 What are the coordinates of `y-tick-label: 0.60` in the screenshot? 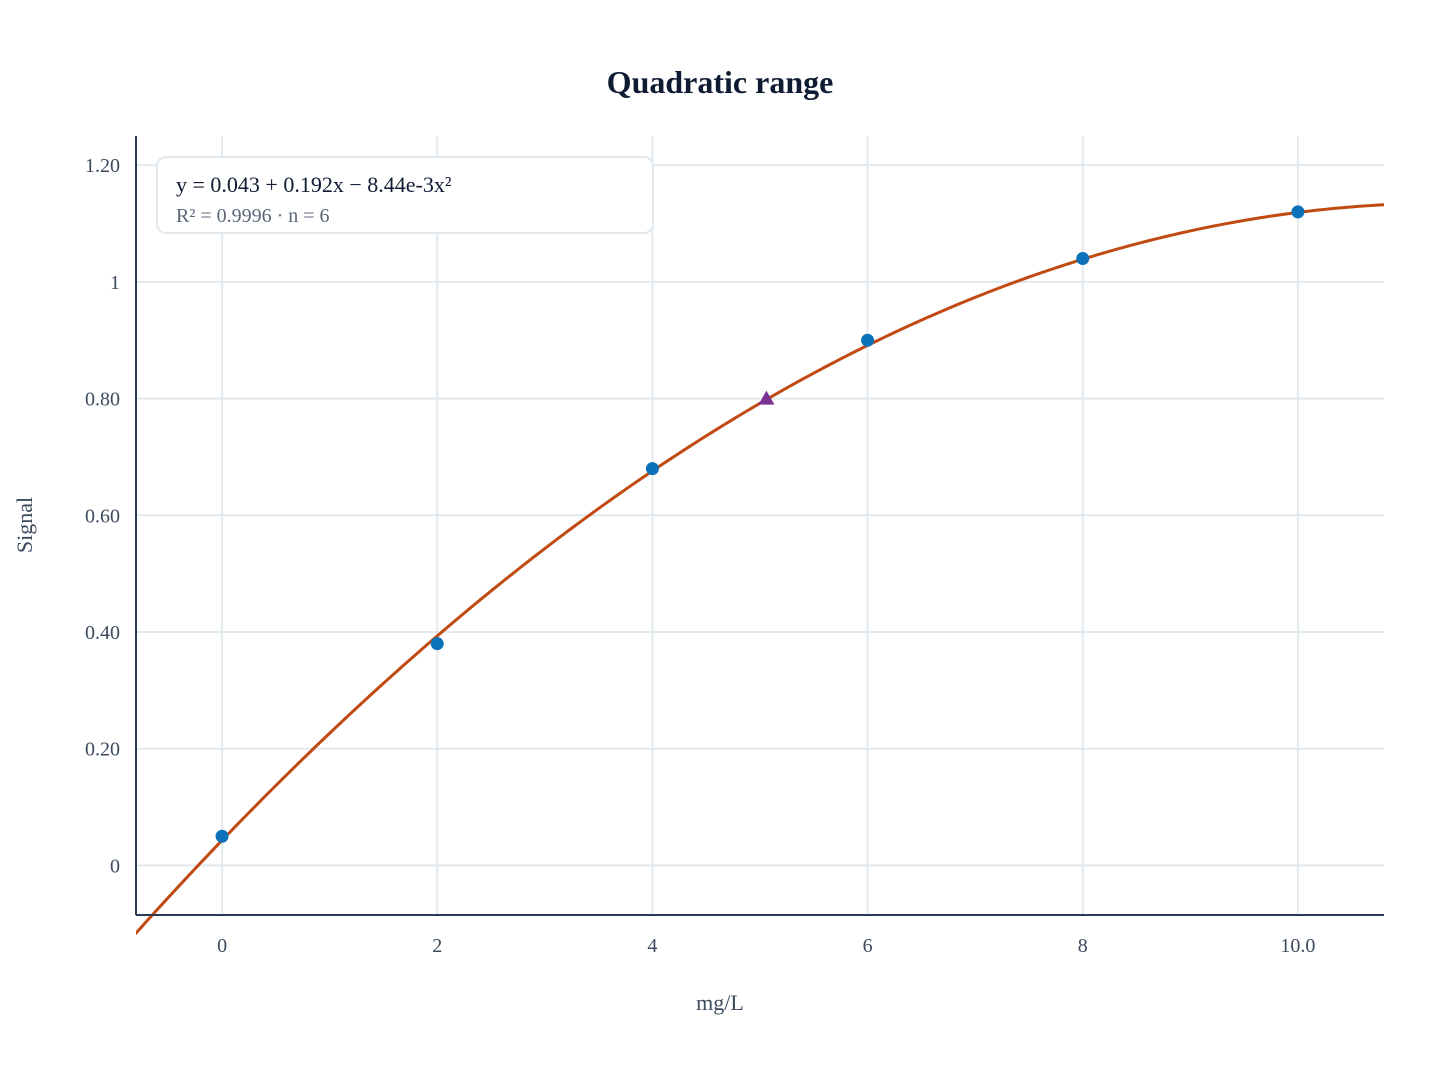 It's located at (102, 516).